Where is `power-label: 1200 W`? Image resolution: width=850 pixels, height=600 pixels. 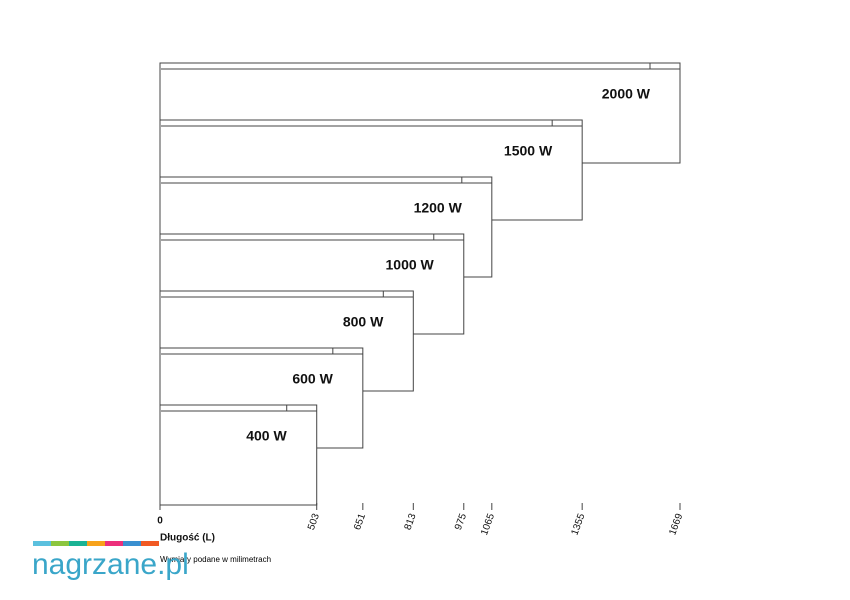
power-label: 1200 W is located at coordinates (438, 208).